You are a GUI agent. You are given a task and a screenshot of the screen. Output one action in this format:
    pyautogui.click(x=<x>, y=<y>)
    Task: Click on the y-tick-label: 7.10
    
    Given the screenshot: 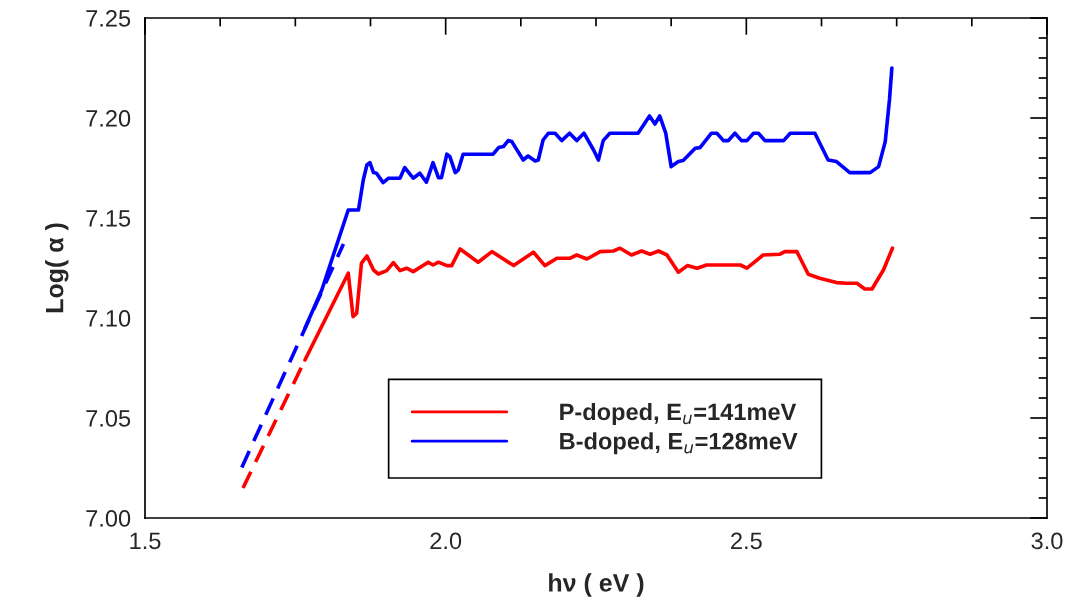 What is the action you would take?
    pyautogui.click(x=108, y=318)
    